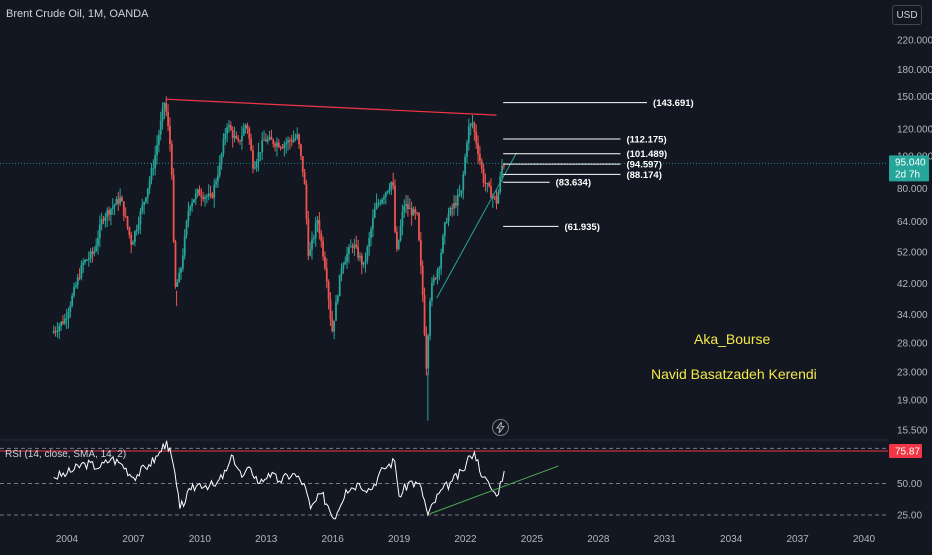 The width and height of the screenshot is (932, 555). What do you see at coordinates (912, 344) in the screenshot?
I see `price-axis-label: 28.000` at bounding box center [912, 344].